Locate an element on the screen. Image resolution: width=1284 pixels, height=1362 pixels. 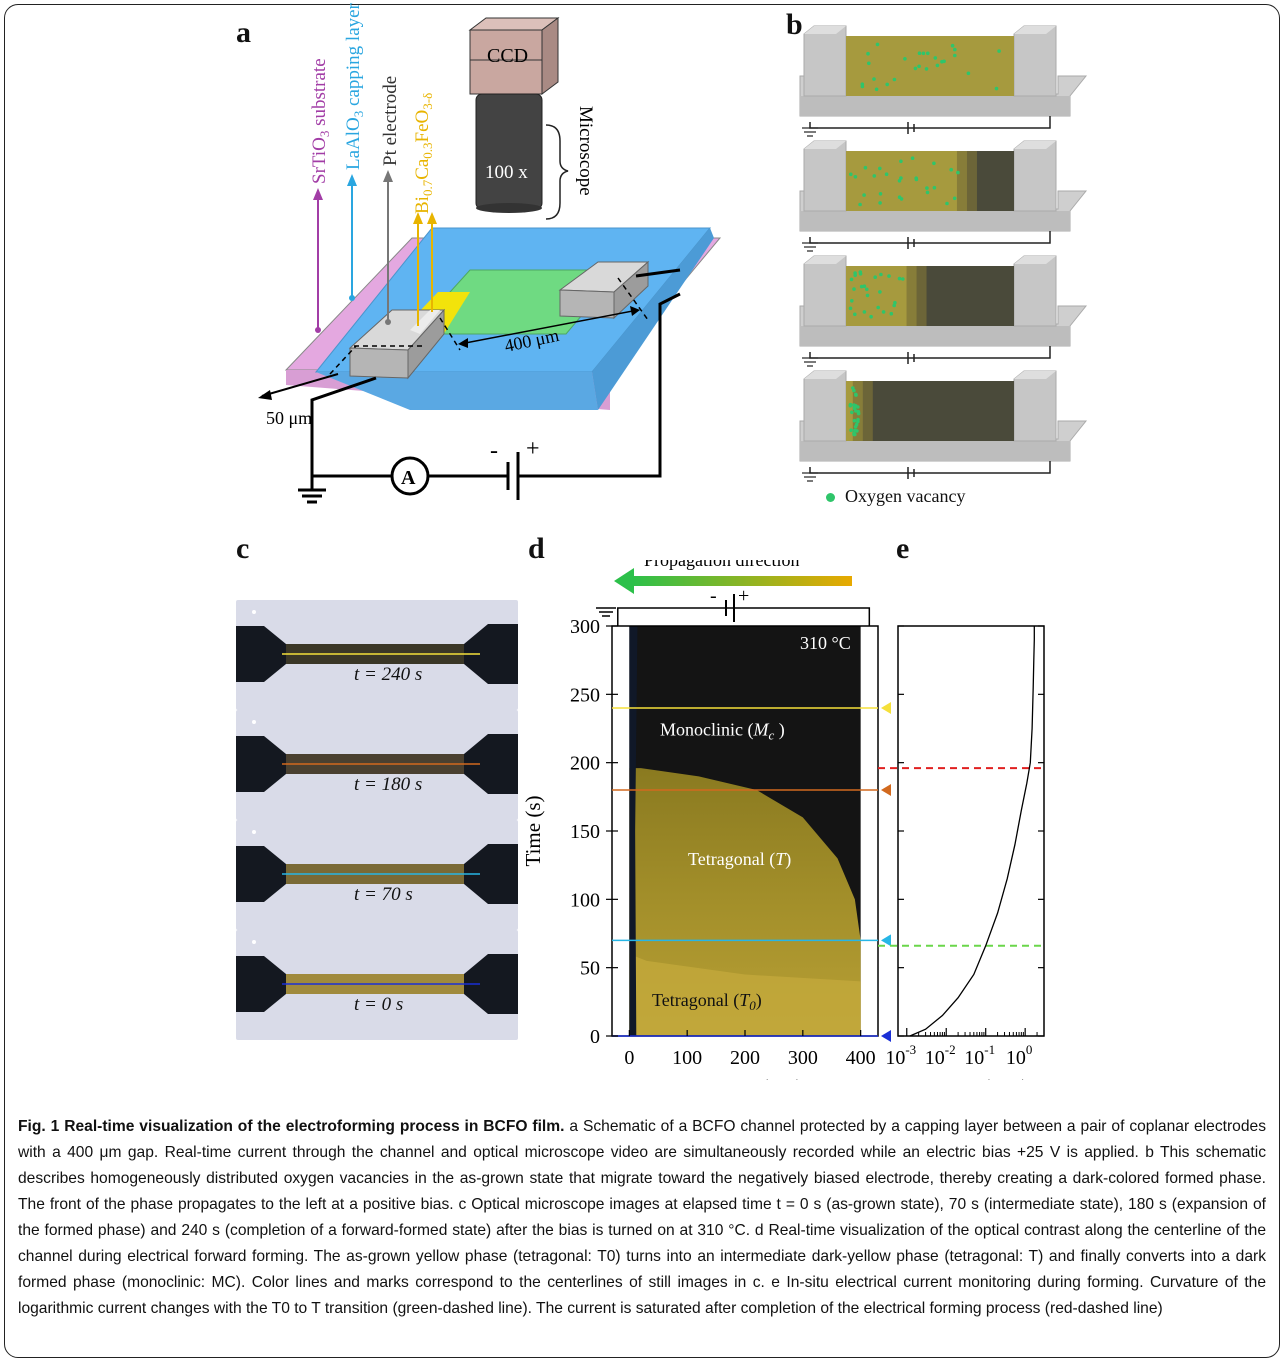
y-tick-label: 100 is located at coordinates (585, 900).